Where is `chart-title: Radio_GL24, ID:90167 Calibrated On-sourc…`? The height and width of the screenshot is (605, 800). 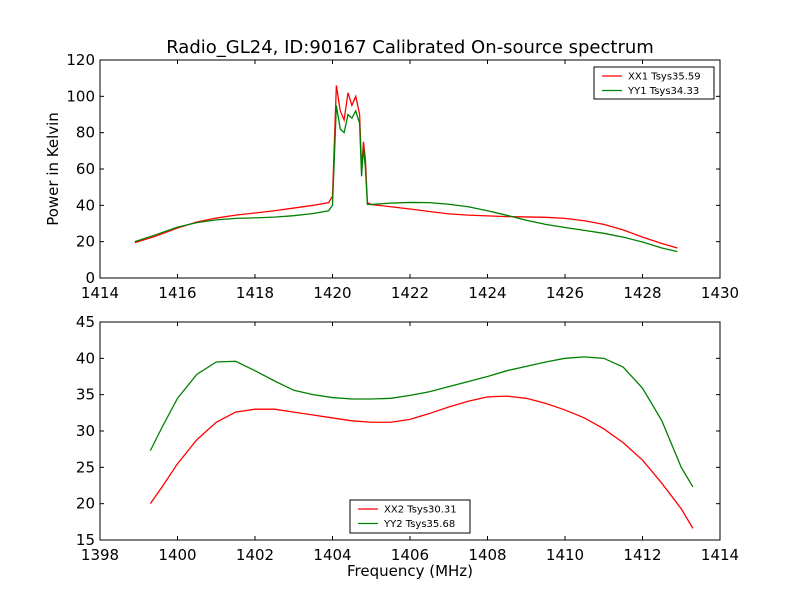 chart-title: Radio_GL24, ID:90167 Calibrated On-sourc… is located at coordinates (410, 47).